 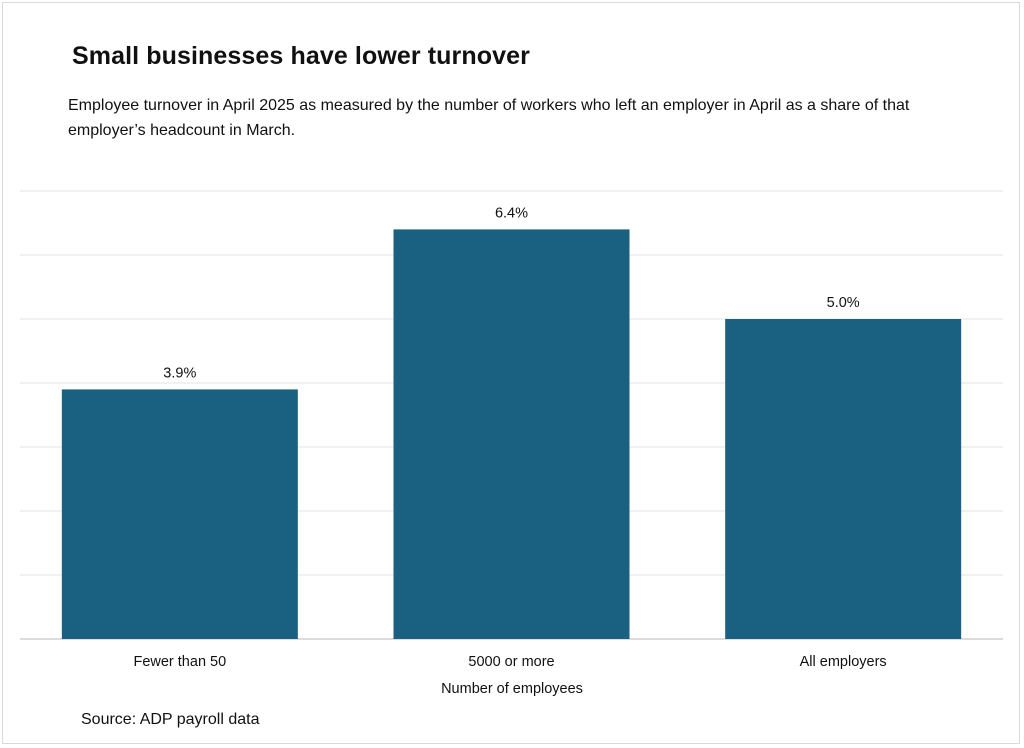 I want to click on x-axis-title: Number of employees, so click(x=512, y=689).